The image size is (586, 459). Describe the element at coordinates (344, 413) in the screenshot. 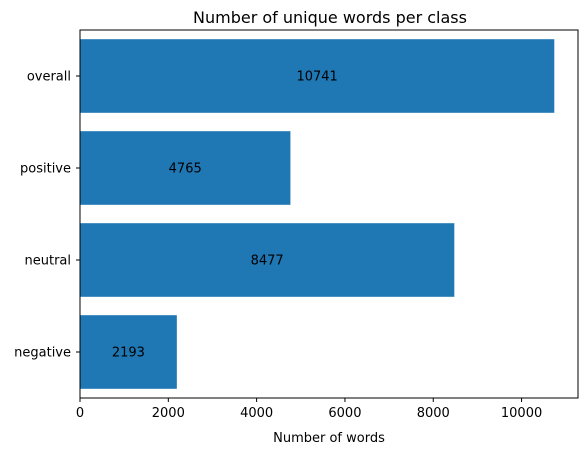

I see `x-tick-label-6000: 6000` at that location.